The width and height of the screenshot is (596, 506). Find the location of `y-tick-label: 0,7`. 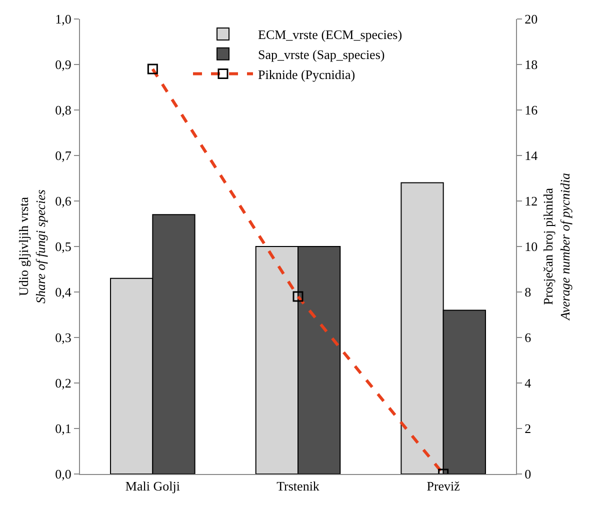

y-tick-label: 0,7 is located at coordinates (63, 156).